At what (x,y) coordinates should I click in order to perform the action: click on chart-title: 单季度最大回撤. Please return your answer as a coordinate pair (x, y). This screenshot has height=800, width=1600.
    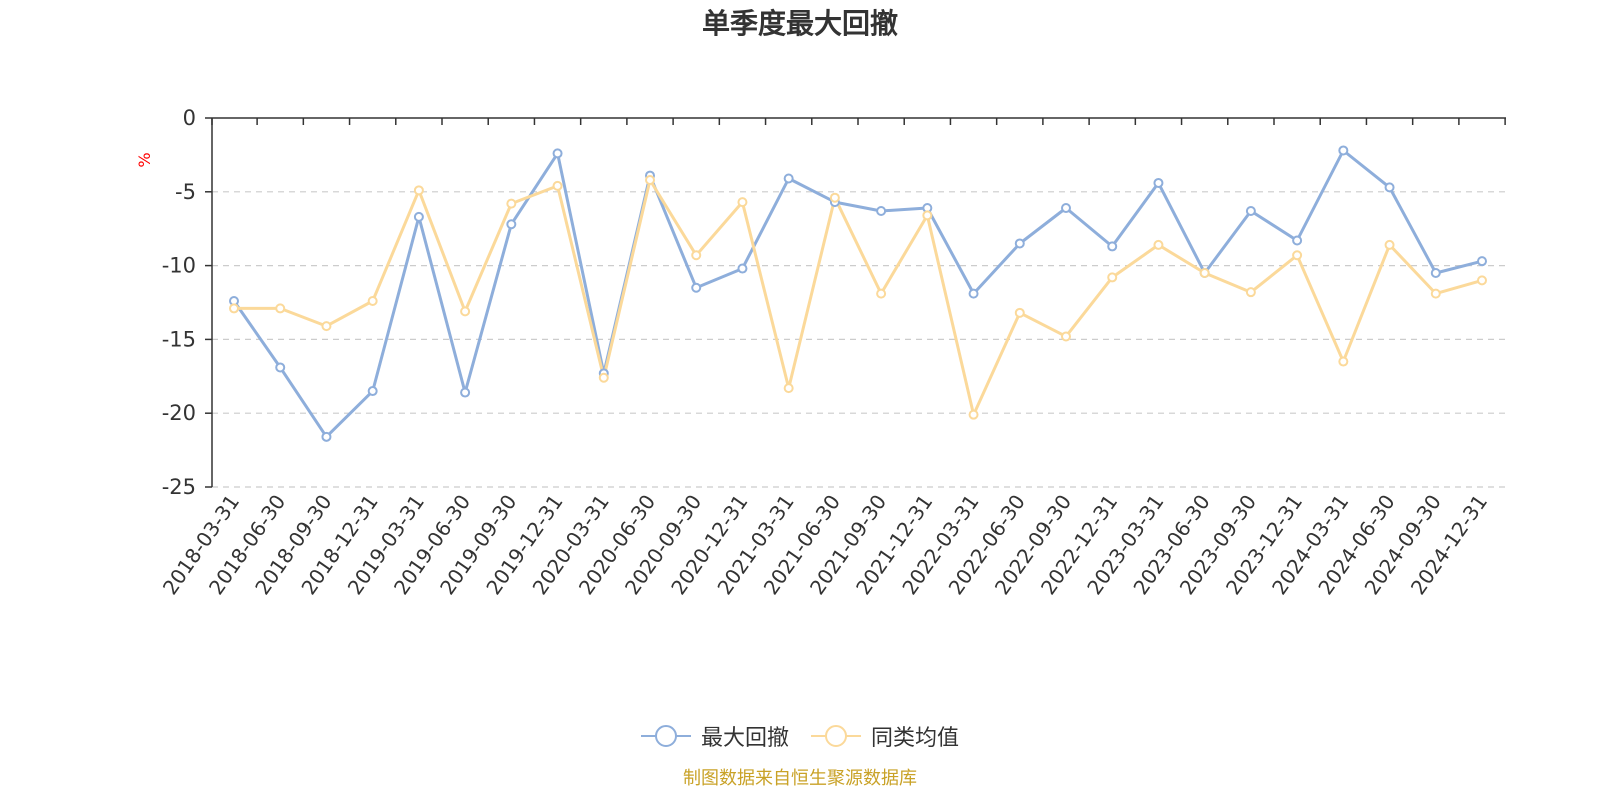
    Looking at the image, I should click on (799, 23).